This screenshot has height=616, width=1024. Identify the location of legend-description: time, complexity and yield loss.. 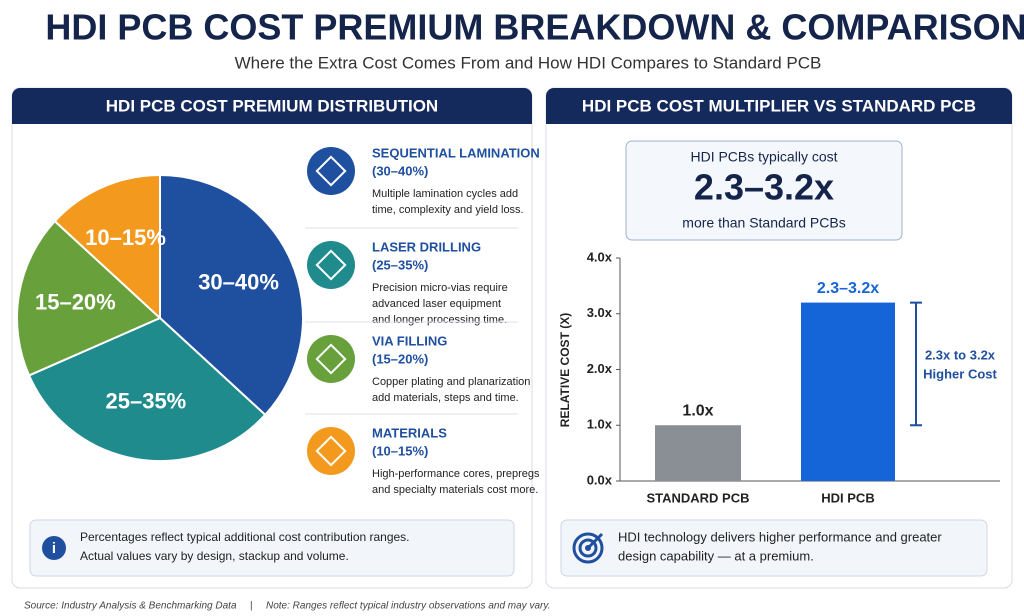
(448, 210).